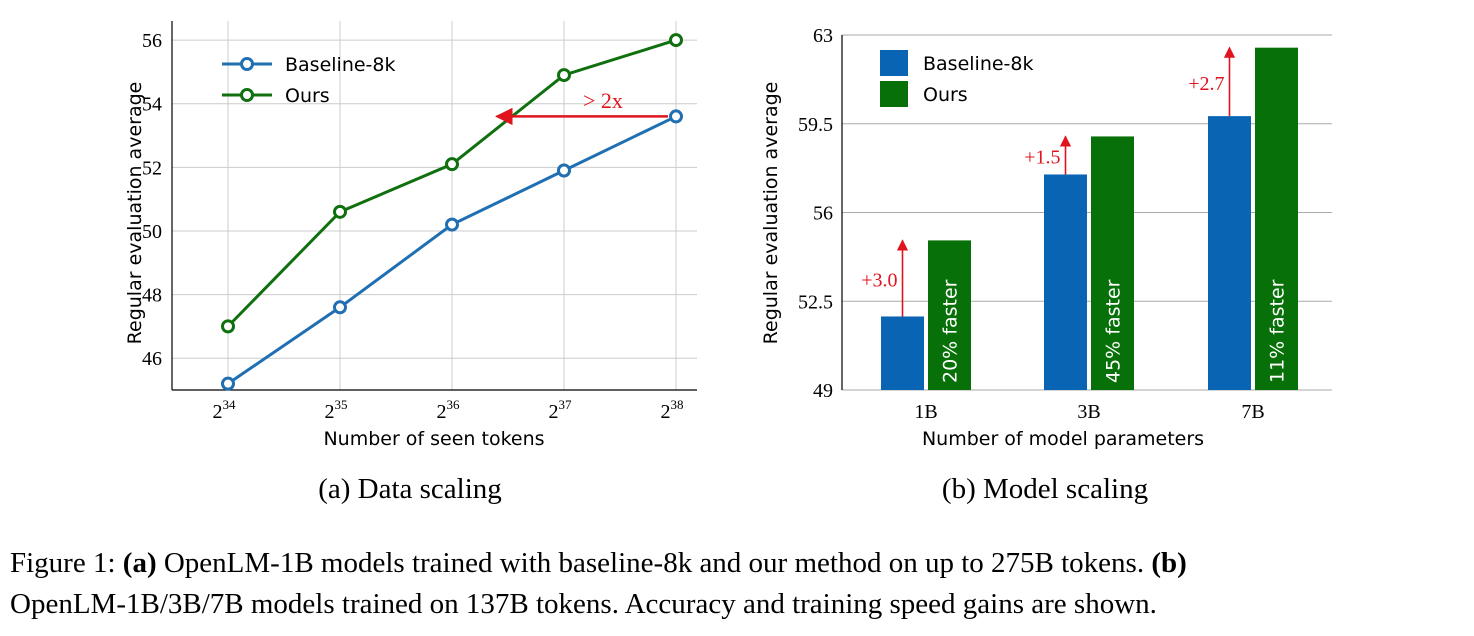 Image resolution: width=1474 pixels, height=636 pixels. I want to click on chart-b-y-ticks: 49 52.5 56 59.5 63, so click(815, 213).